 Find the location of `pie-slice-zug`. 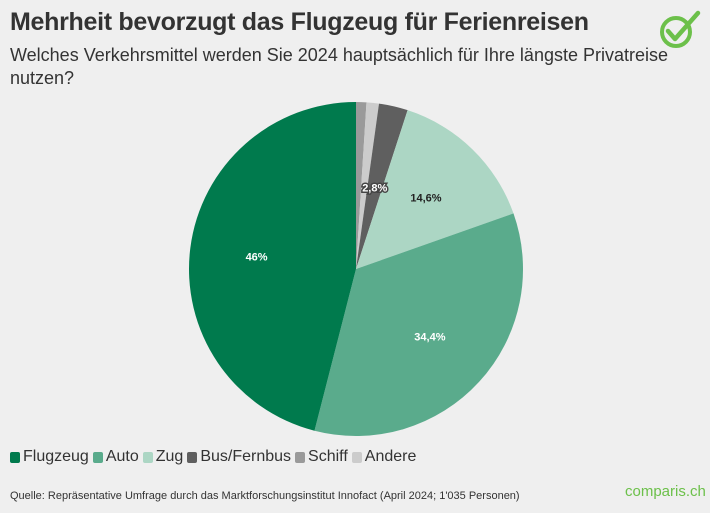

pie-slice-zug is located at coordinates (435, 190).